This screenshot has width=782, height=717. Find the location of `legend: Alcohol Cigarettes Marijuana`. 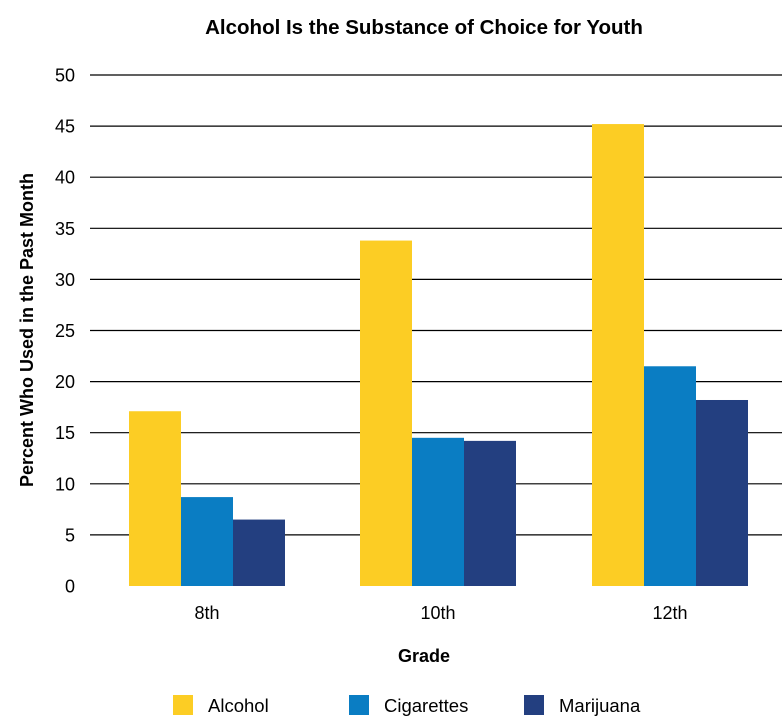

legend: Alcohol Cigarettes Marijuana is located at coordinates (407, 705).